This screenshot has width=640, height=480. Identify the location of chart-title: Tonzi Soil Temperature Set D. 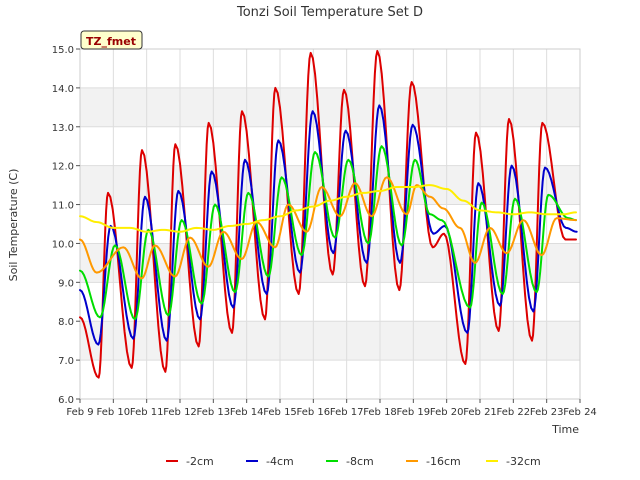
(329, 12).